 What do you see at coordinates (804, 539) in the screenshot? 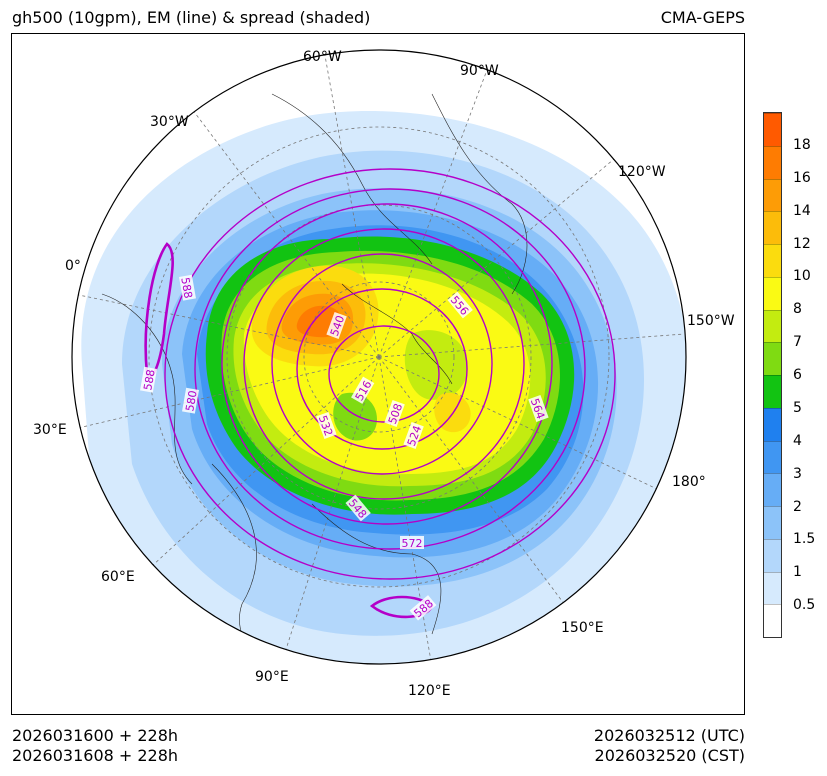
I see `colorbar-label: 1.5` at bounding box center [804, 539].